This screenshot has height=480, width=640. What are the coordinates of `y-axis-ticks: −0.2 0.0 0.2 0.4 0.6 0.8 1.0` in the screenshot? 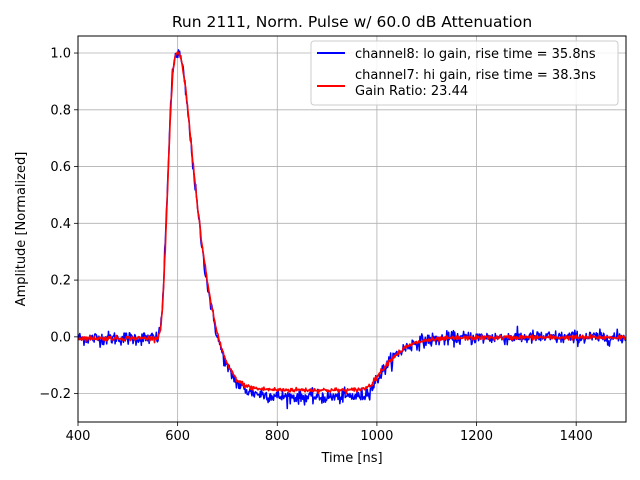 It's located at (58, 224).